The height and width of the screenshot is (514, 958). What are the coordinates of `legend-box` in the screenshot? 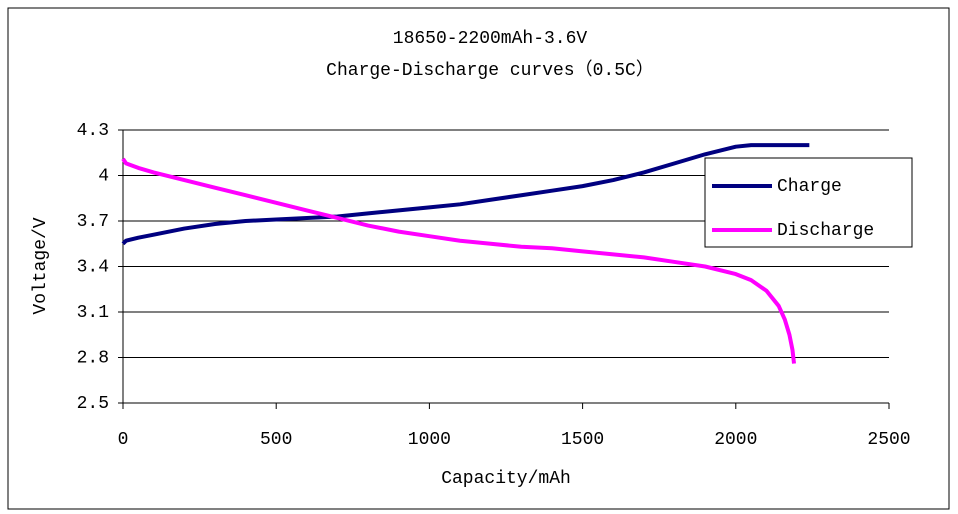 It's located at (808, 202).